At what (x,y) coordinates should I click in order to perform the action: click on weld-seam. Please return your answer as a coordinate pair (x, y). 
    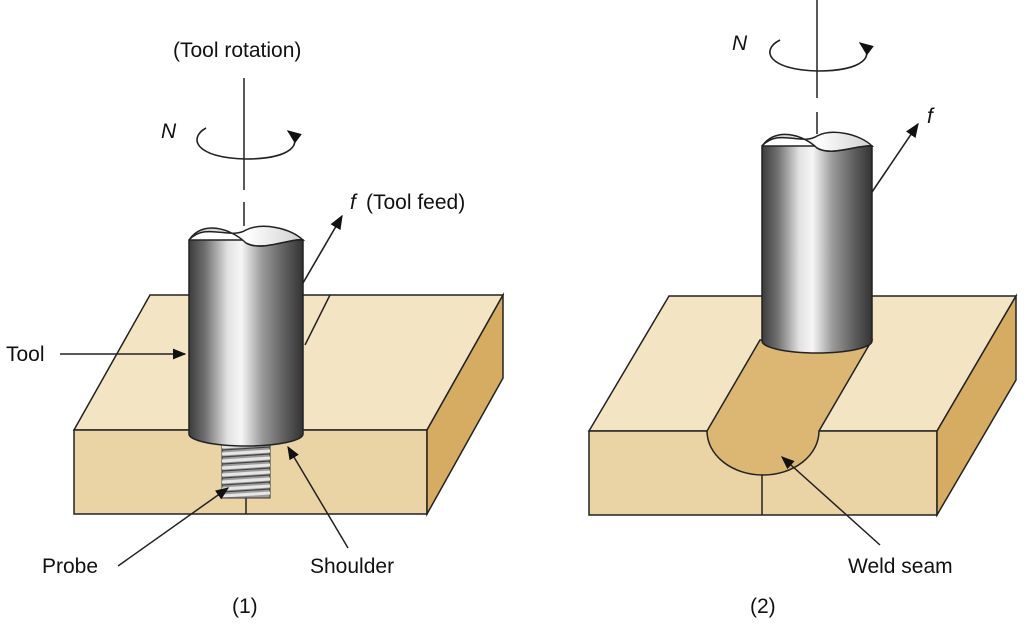
    Looking at the image, I should click on (790, 407).